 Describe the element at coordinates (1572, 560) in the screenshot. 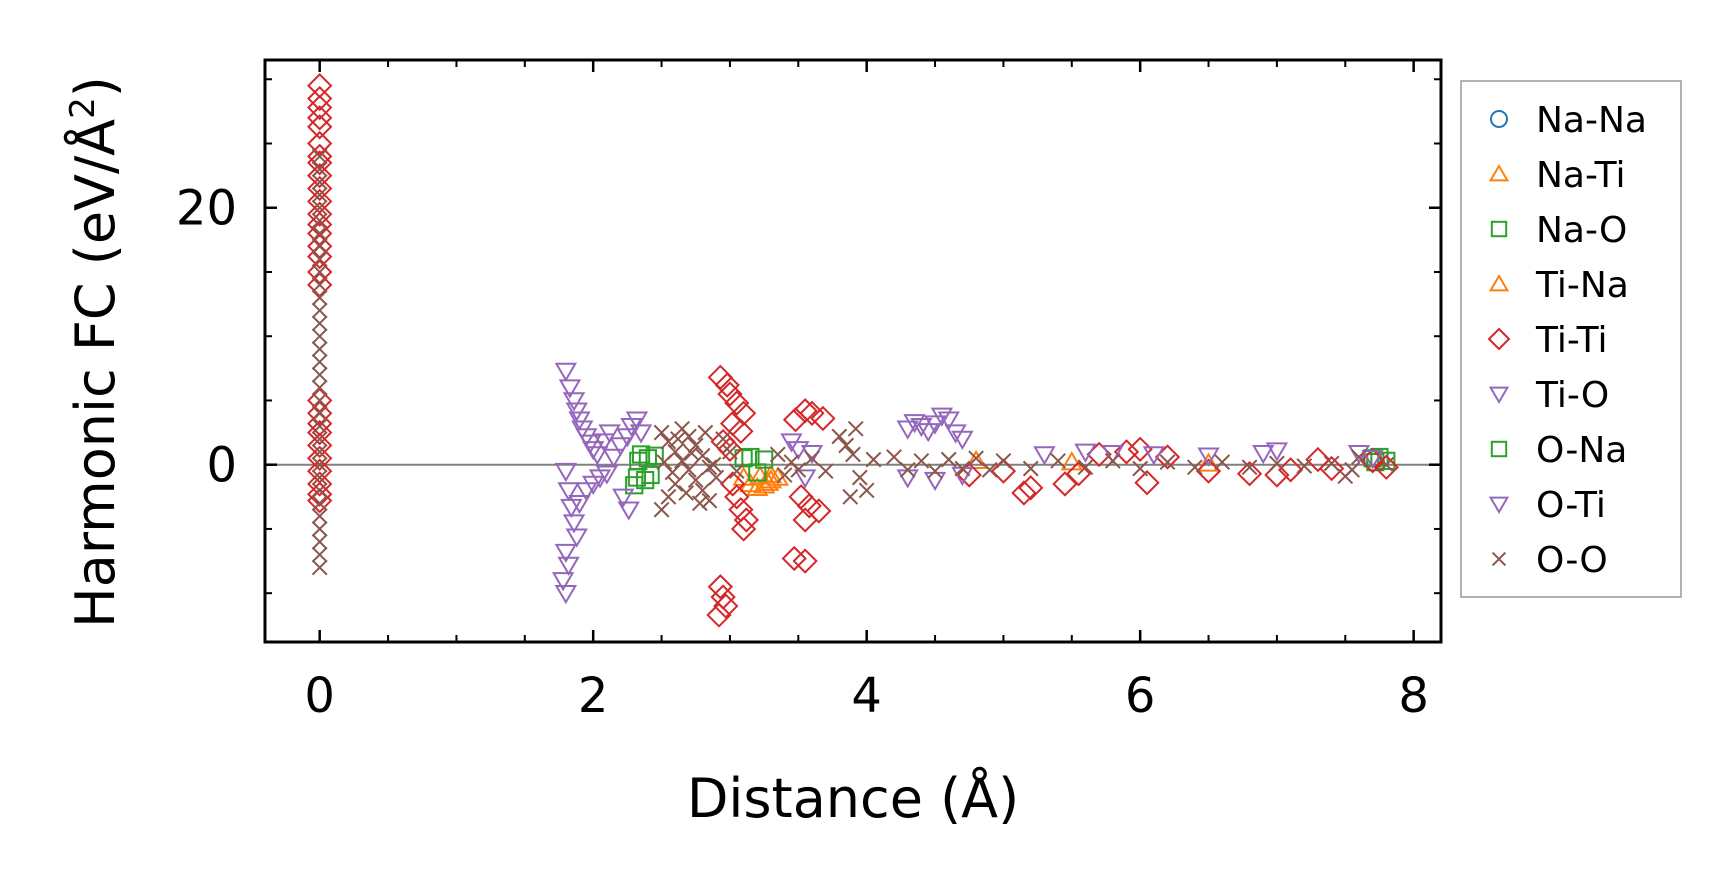

I see `legend-label: O-O` at that location.